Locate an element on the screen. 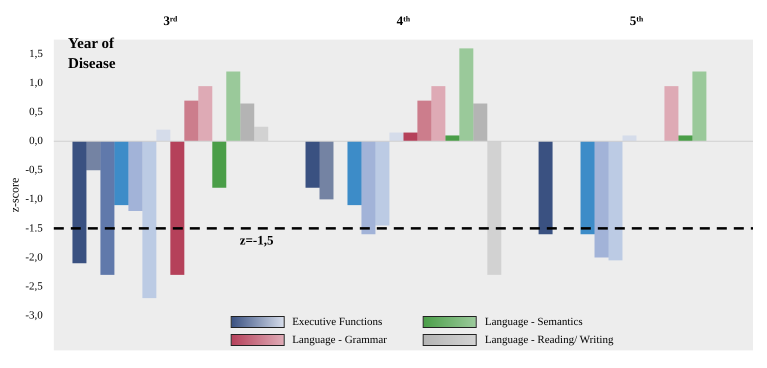 This screenshot has height=368, width=767. y-tick-label: -2,5 is located at coordinates (34, 286).